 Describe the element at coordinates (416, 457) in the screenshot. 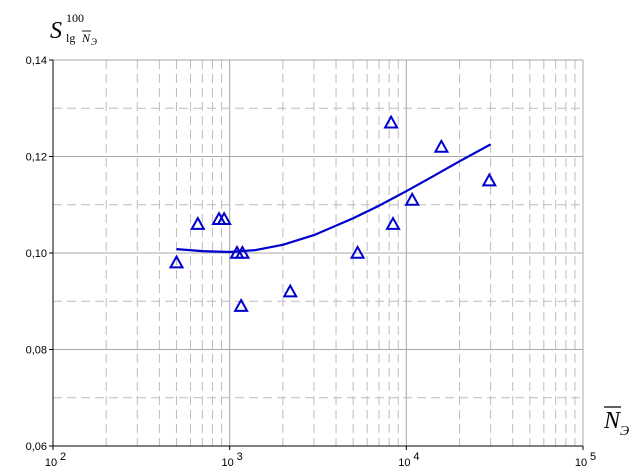

I see `x-tick-exponent: 4` at that location.